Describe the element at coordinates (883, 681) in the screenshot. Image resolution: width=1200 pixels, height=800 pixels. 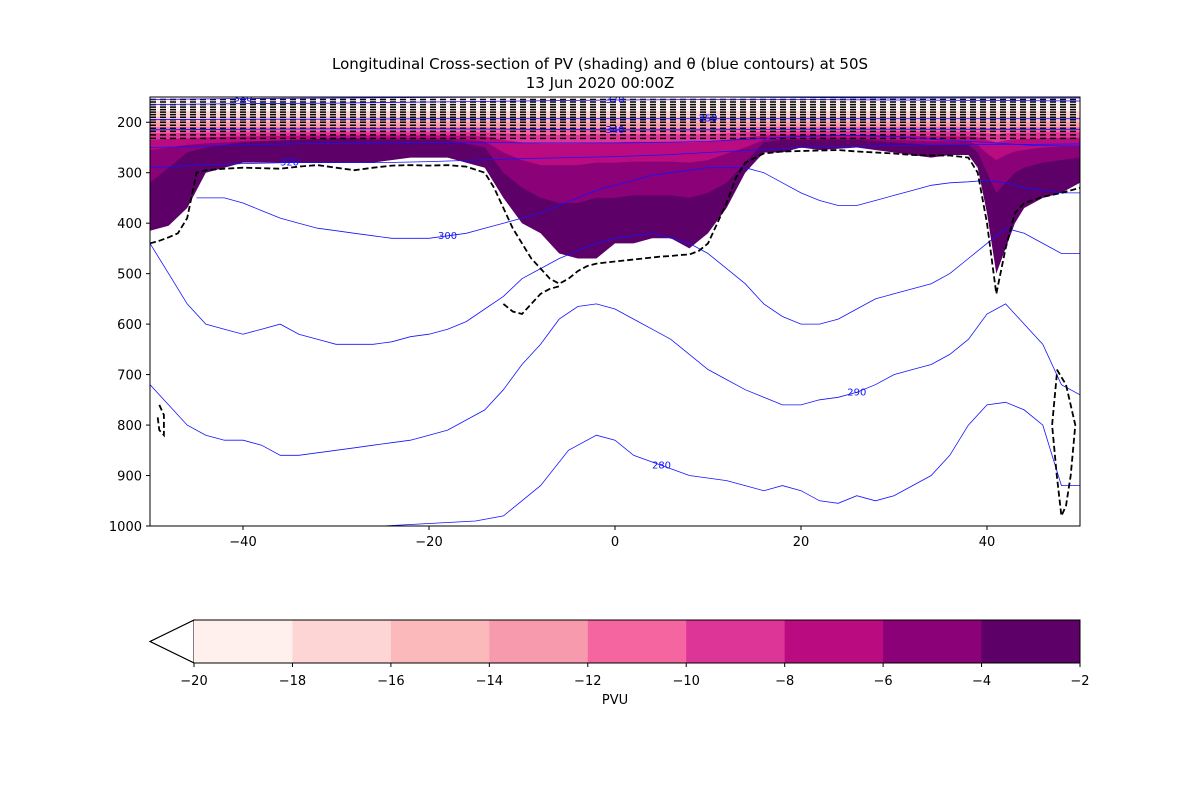
I see `colorbar-tick-label: −6` at that location.